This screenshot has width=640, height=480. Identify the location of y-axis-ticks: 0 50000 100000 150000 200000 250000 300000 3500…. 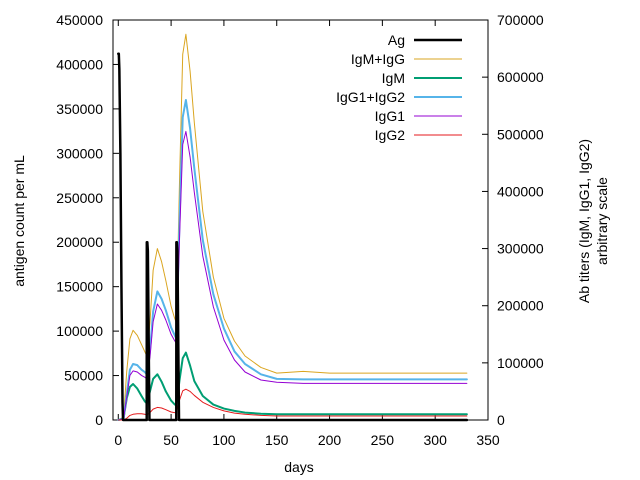
(87, 220).